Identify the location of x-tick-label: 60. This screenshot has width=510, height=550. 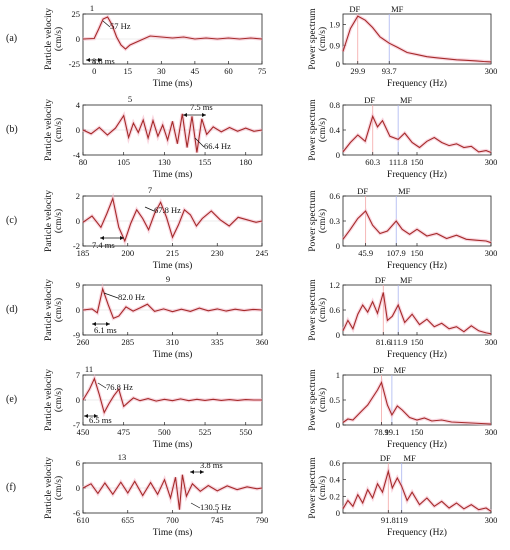
(228, 71).